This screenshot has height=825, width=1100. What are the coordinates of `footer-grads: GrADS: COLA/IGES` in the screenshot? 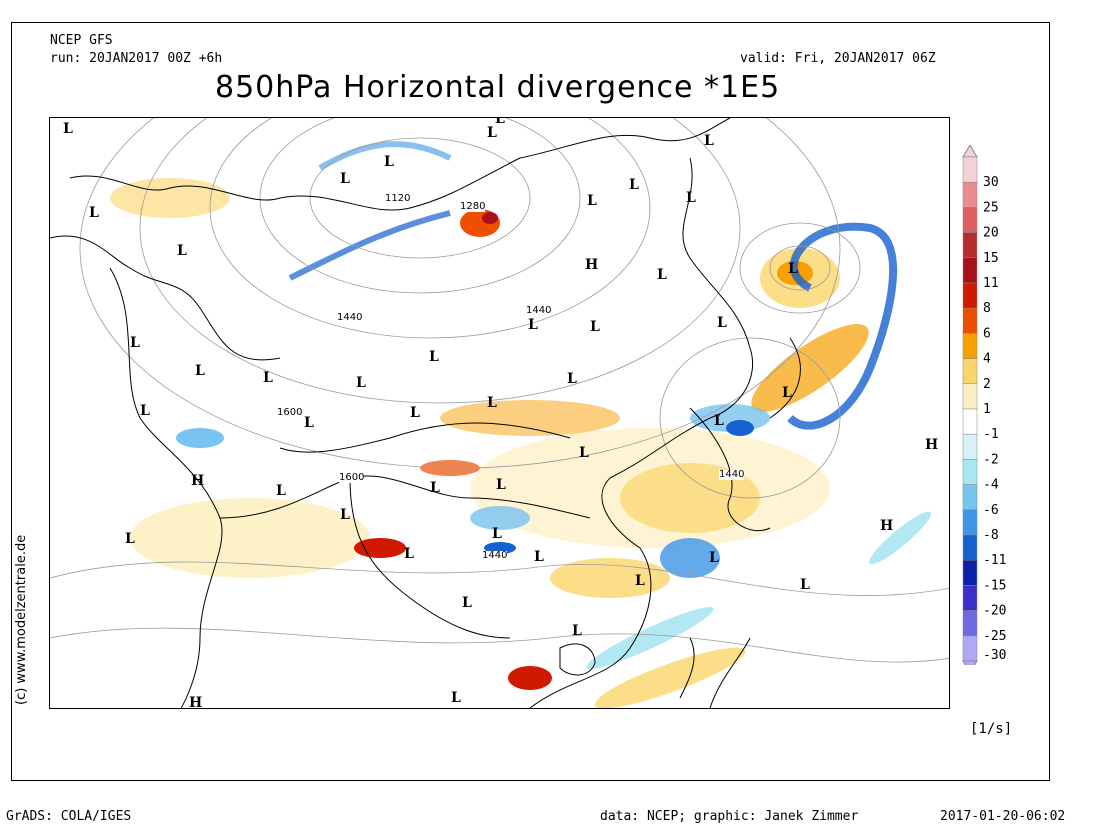 It's located at (69, 816).